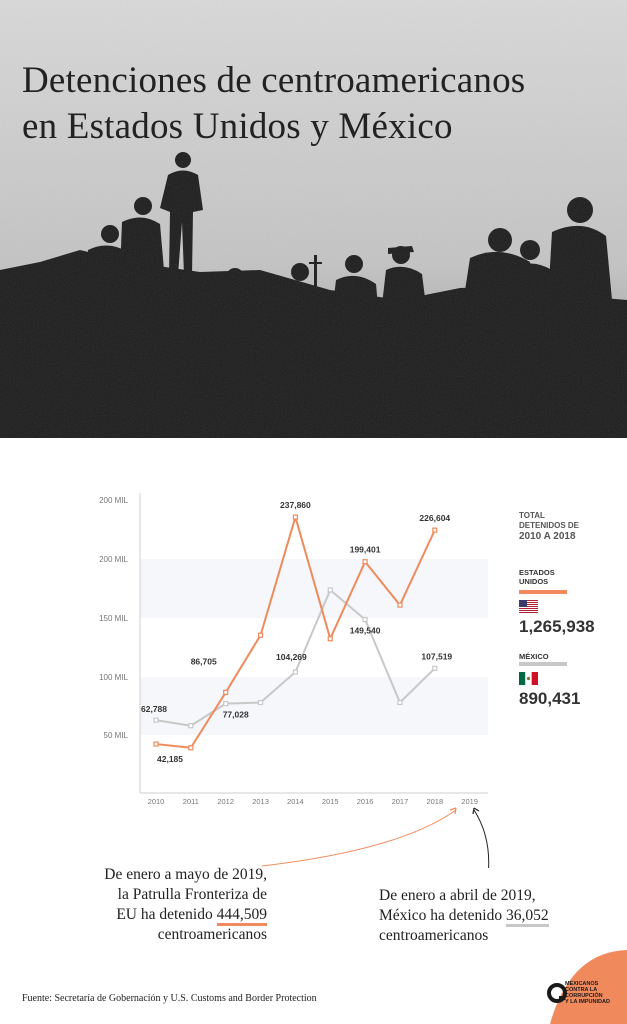 Image resolution: width=627 pixels, height=1024 pixels. I want to click on y-axis-labels: 200 MIL 200 MIL 150 MIL 100 MIL 50 MIL, so click(113, 618).